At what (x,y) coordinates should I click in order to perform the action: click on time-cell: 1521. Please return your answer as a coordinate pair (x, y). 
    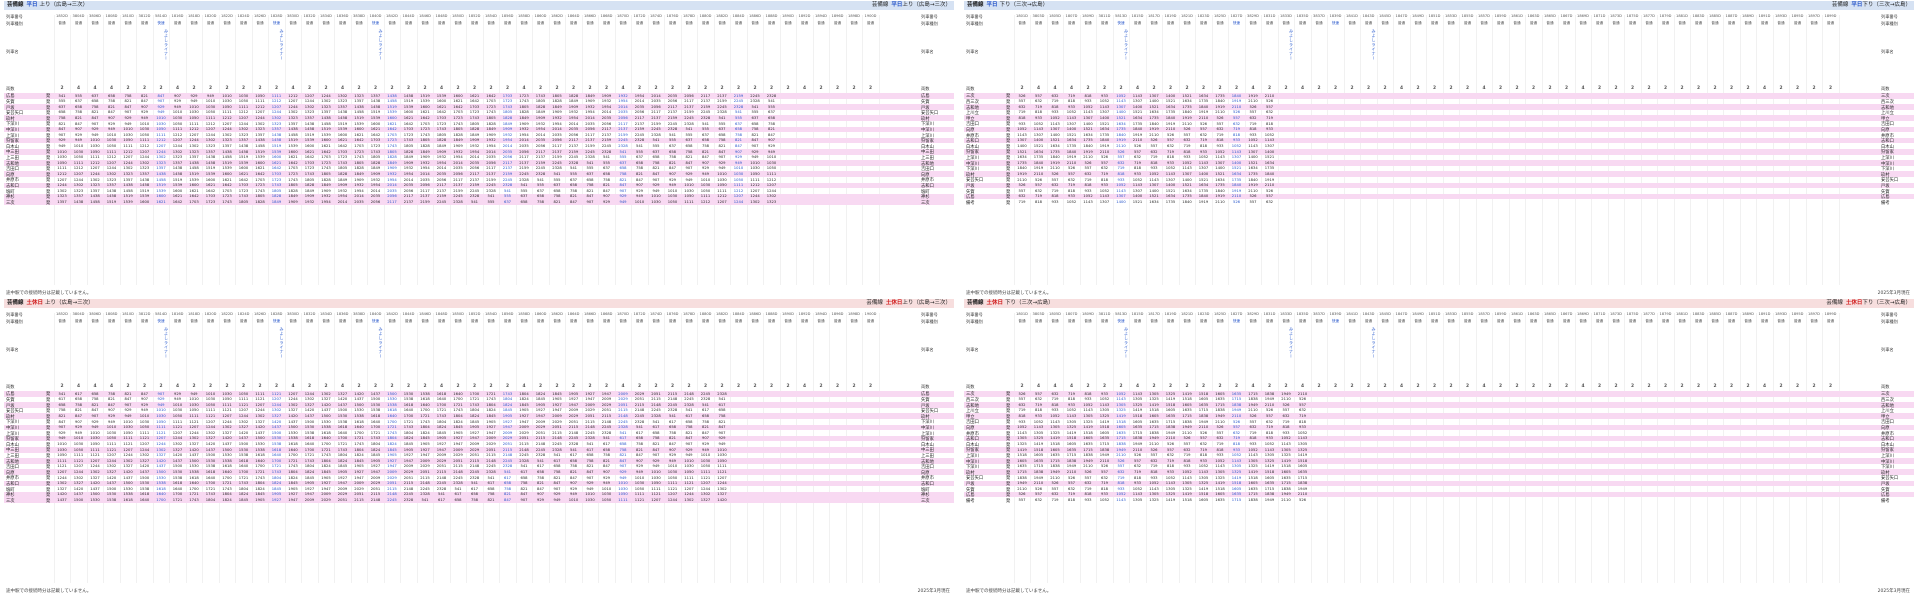
    Looking at the image, I should click on (1137, 112).